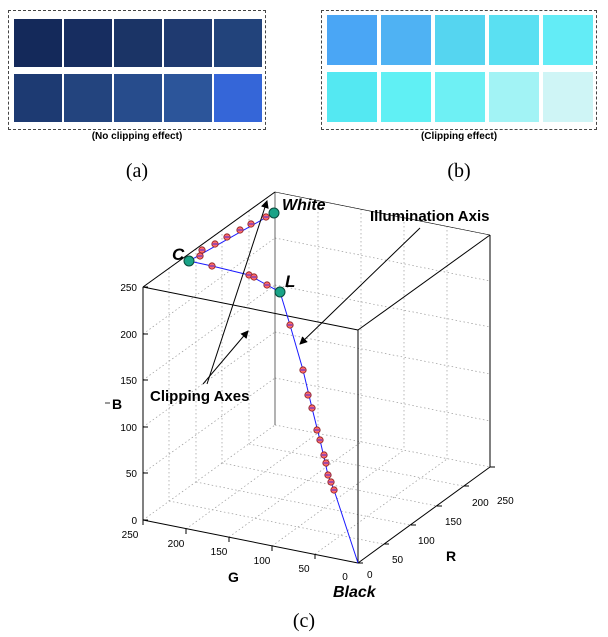 The height and width of the screenshot is (637, 608). Describe the element at coordinates (134, 521) in the screenshot. I see `b-tick-label: 0` at that location.